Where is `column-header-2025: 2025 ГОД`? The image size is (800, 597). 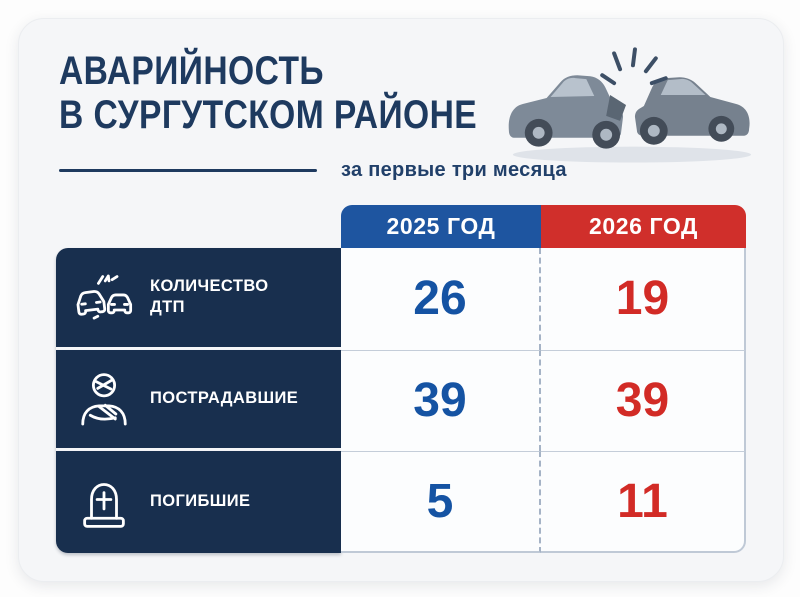 column-header-2025: 2025 ГОД is located at coordinates (441, 226).